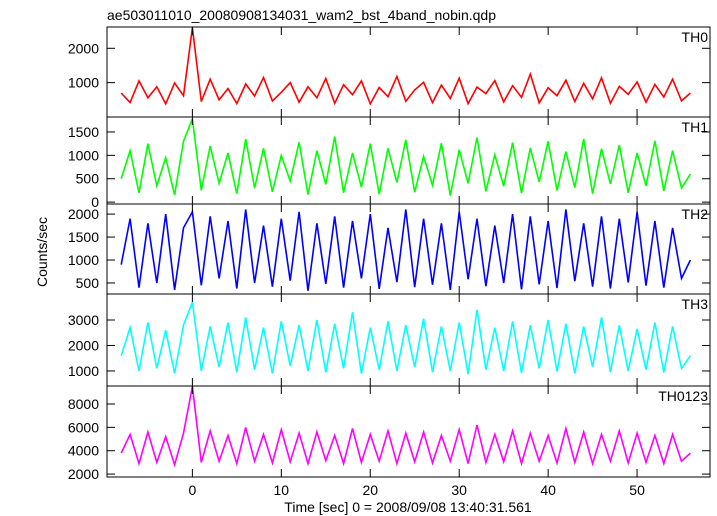 This screenshot has height=516, width=717. Describe the element at coordinates (408, 507) in the screenshot. I see `x-axis-label: Time [sec] 0 = 2008/09/08 13:40:31.561` at that location.